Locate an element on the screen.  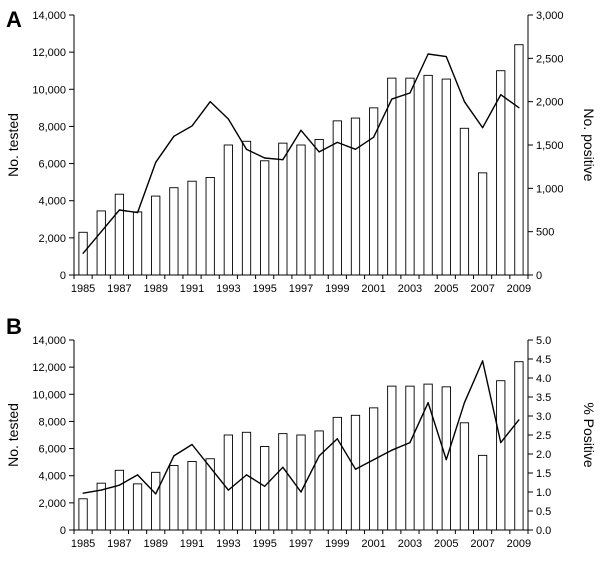
bar-1999 is located at coordinates (337, 473).